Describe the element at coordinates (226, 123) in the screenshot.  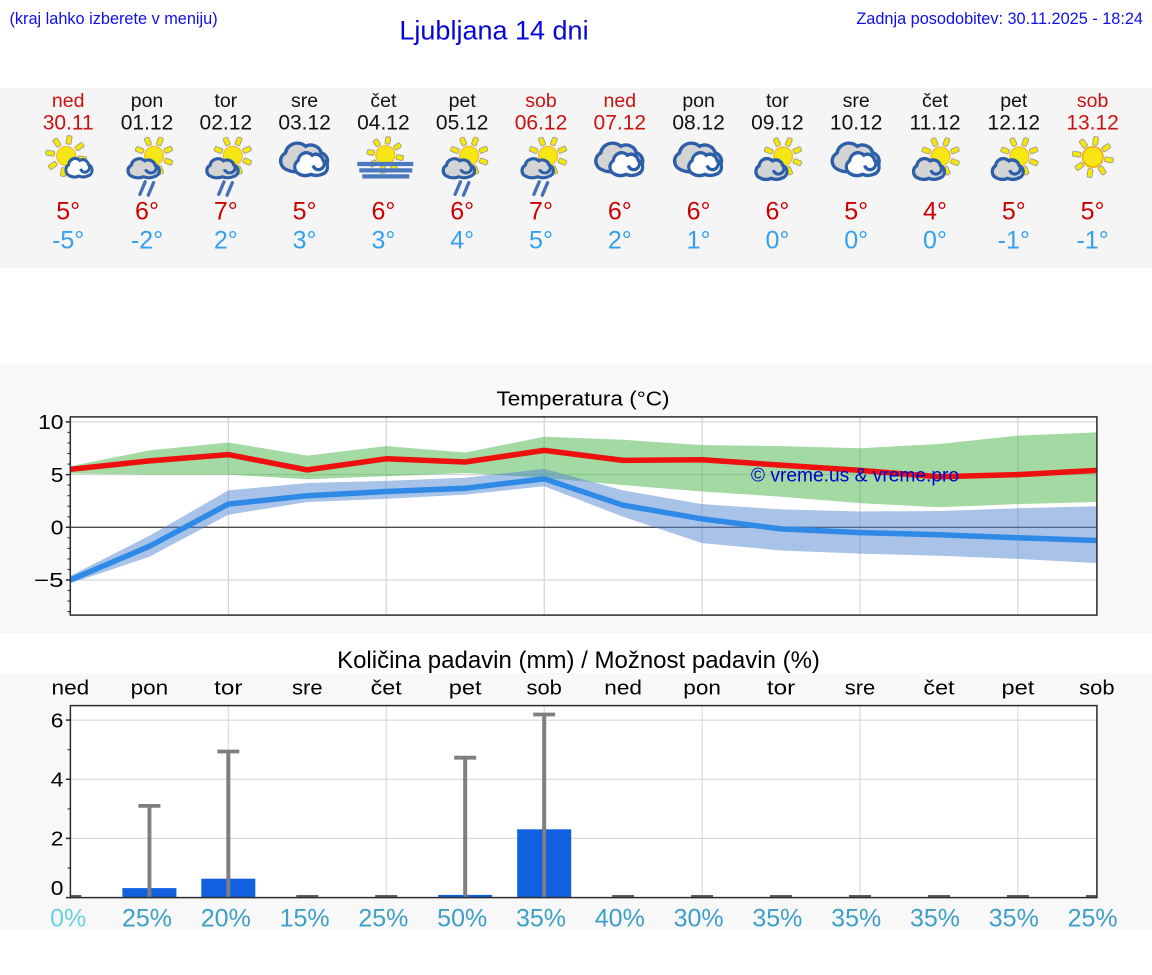
I see `svg-text: 02.12` at that location.